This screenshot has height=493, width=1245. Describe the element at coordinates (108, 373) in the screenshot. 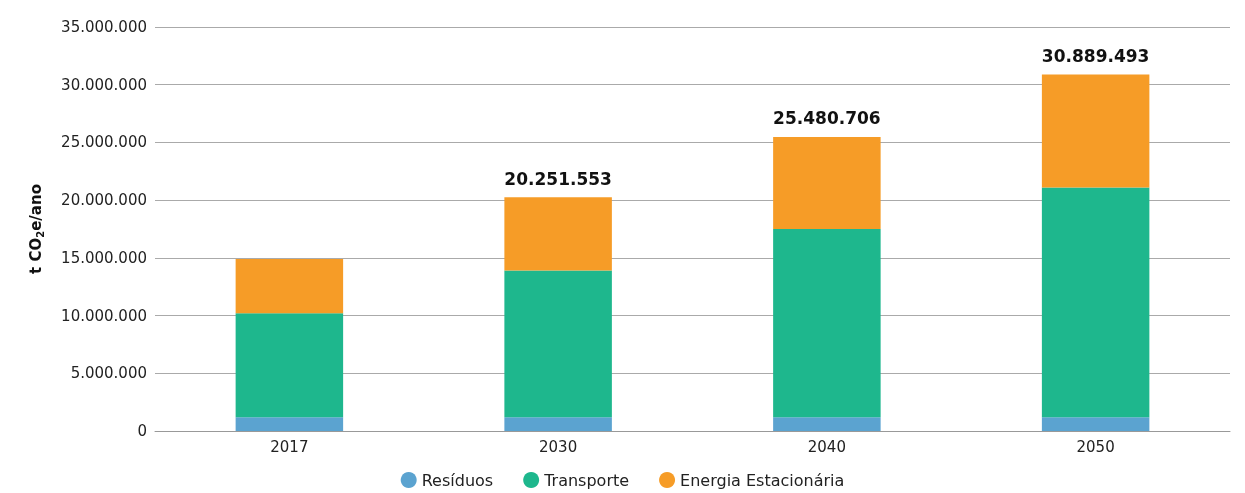

I see `y-tick-label: 5.000.000` at that location.